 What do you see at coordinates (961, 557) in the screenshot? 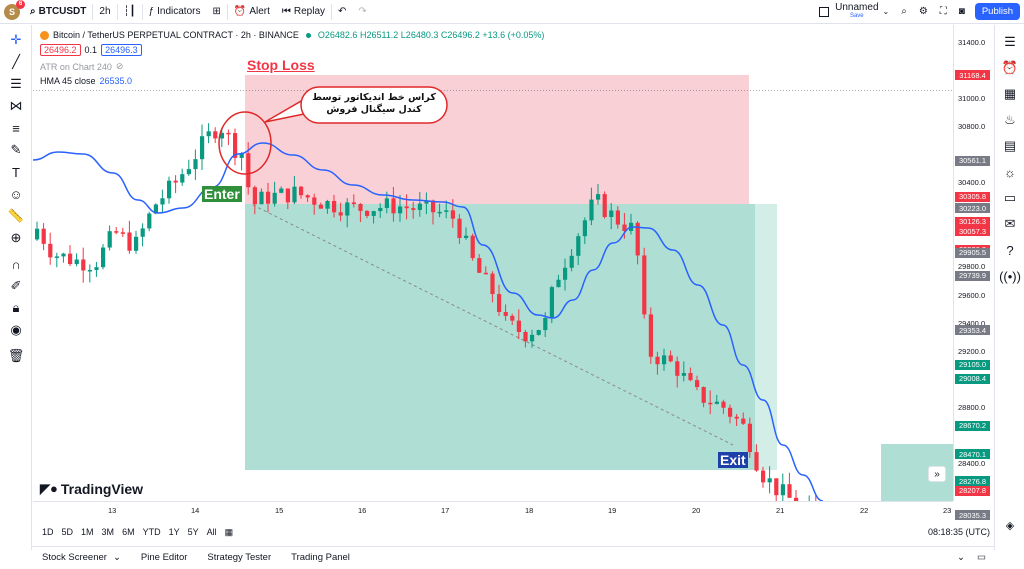
I see `minimize-panel-icon: ⌄` at bounding box center [961, 557].